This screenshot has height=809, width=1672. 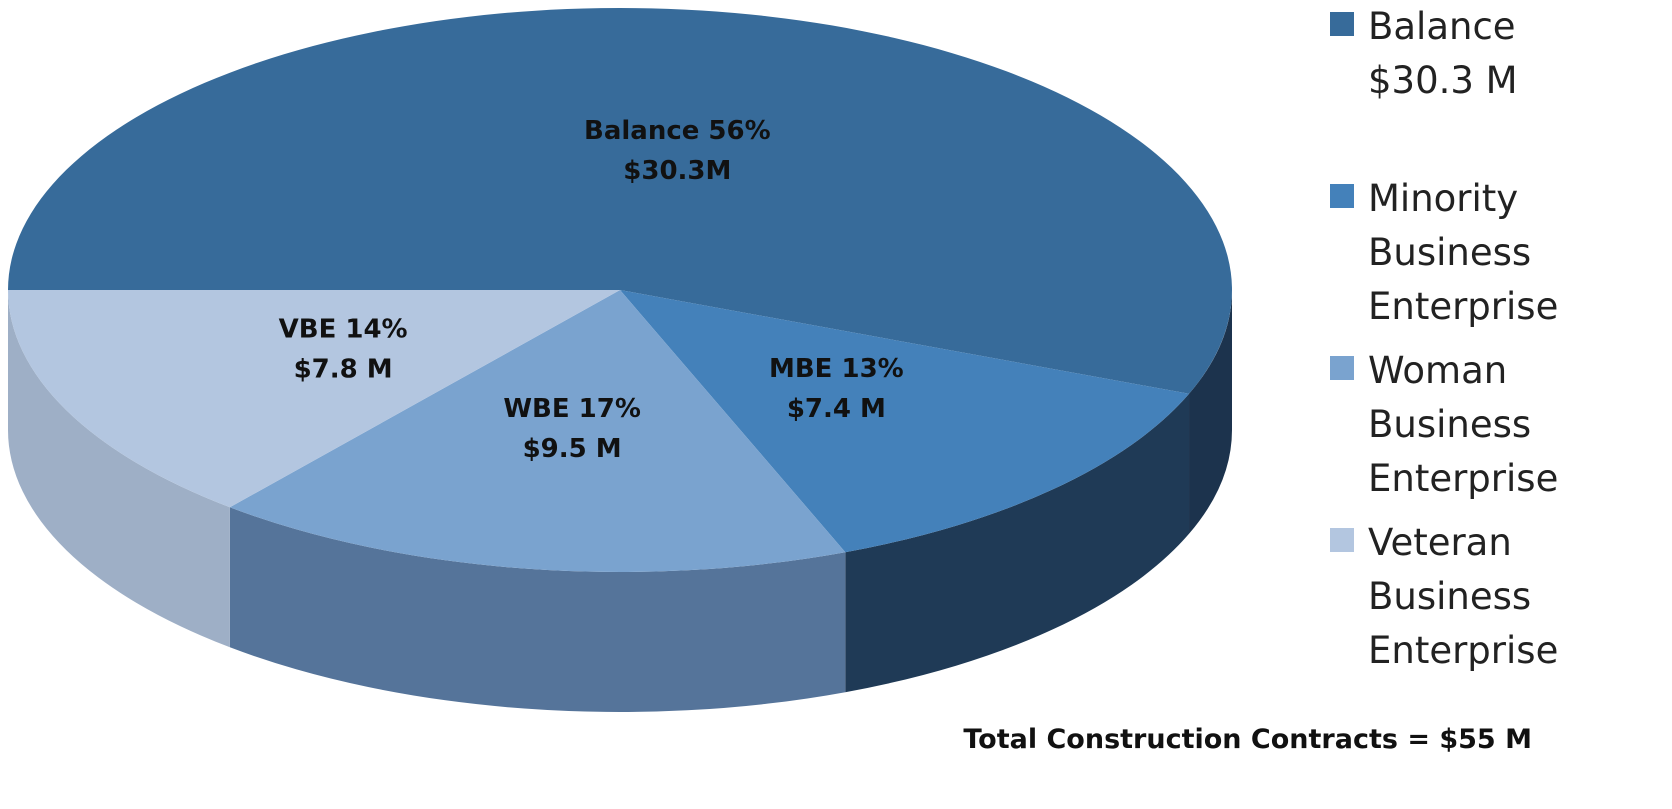 What do you see at coordinates (343, 370) in the screenshot?
I see `data-label: $7.8 M` at bounding box center [343, 370].